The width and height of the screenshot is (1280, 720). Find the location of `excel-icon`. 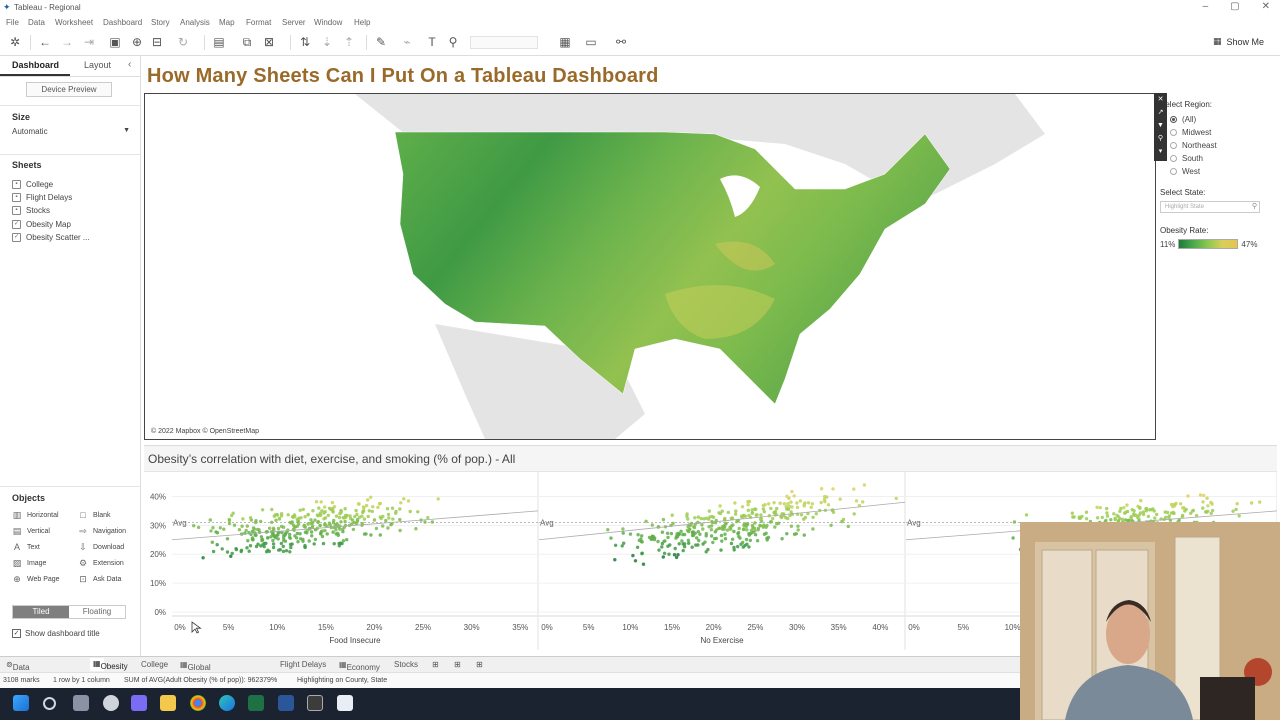

excel-icon is located at coordinates (256, 703).